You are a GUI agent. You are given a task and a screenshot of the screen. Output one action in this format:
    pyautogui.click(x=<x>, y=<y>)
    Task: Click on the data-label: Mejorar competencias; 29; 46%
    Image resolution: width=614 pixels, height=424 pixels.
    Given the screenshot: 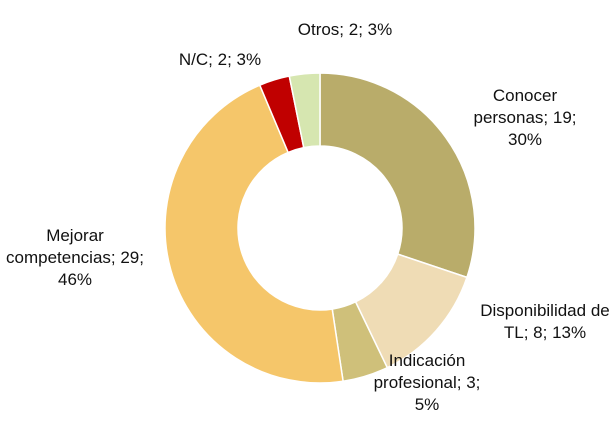 What is the action you would take?
    pyautogui.click(x=75, y=257)
    